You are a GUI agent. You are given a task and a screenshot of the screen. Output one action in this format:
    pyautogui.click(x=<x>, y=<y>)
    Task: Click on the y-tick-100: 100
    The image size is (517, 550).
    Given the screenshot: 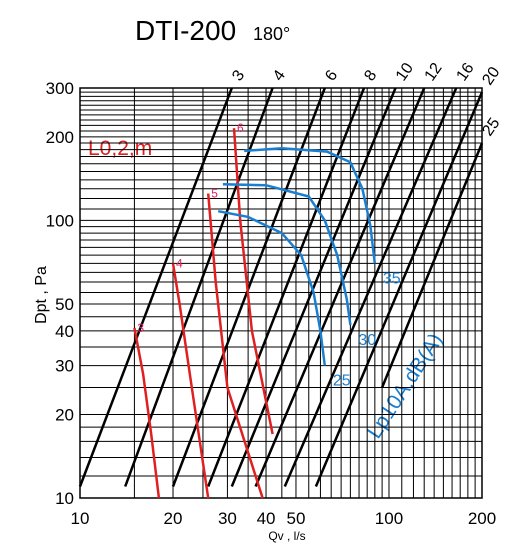 What is the action you would take?
    pyautogui.click(x=60, y=220)
    